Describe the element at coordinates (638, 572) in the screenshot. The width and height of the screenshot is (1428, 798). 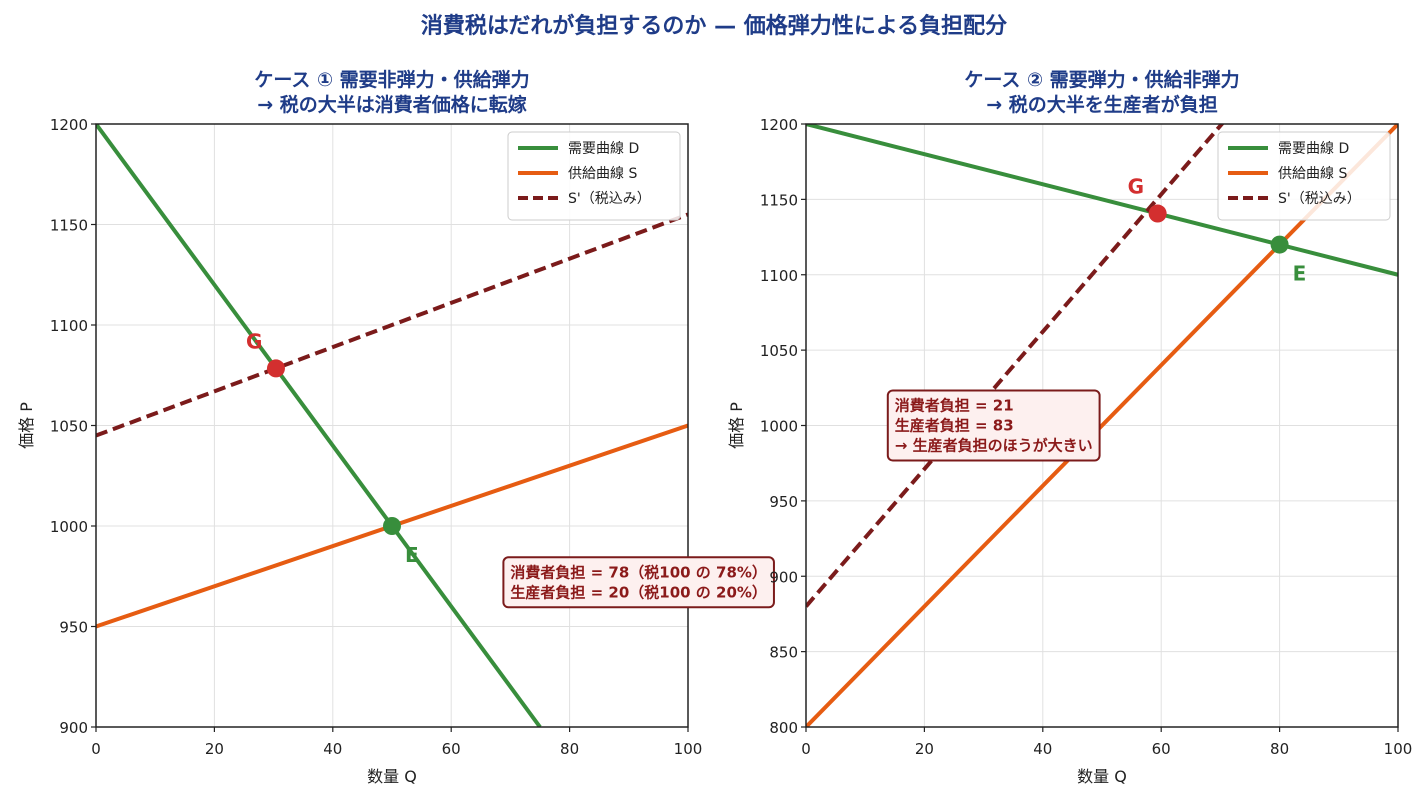
I see `annotation-line: 消費者負担 = 78（税100 の 78%）` at that location.